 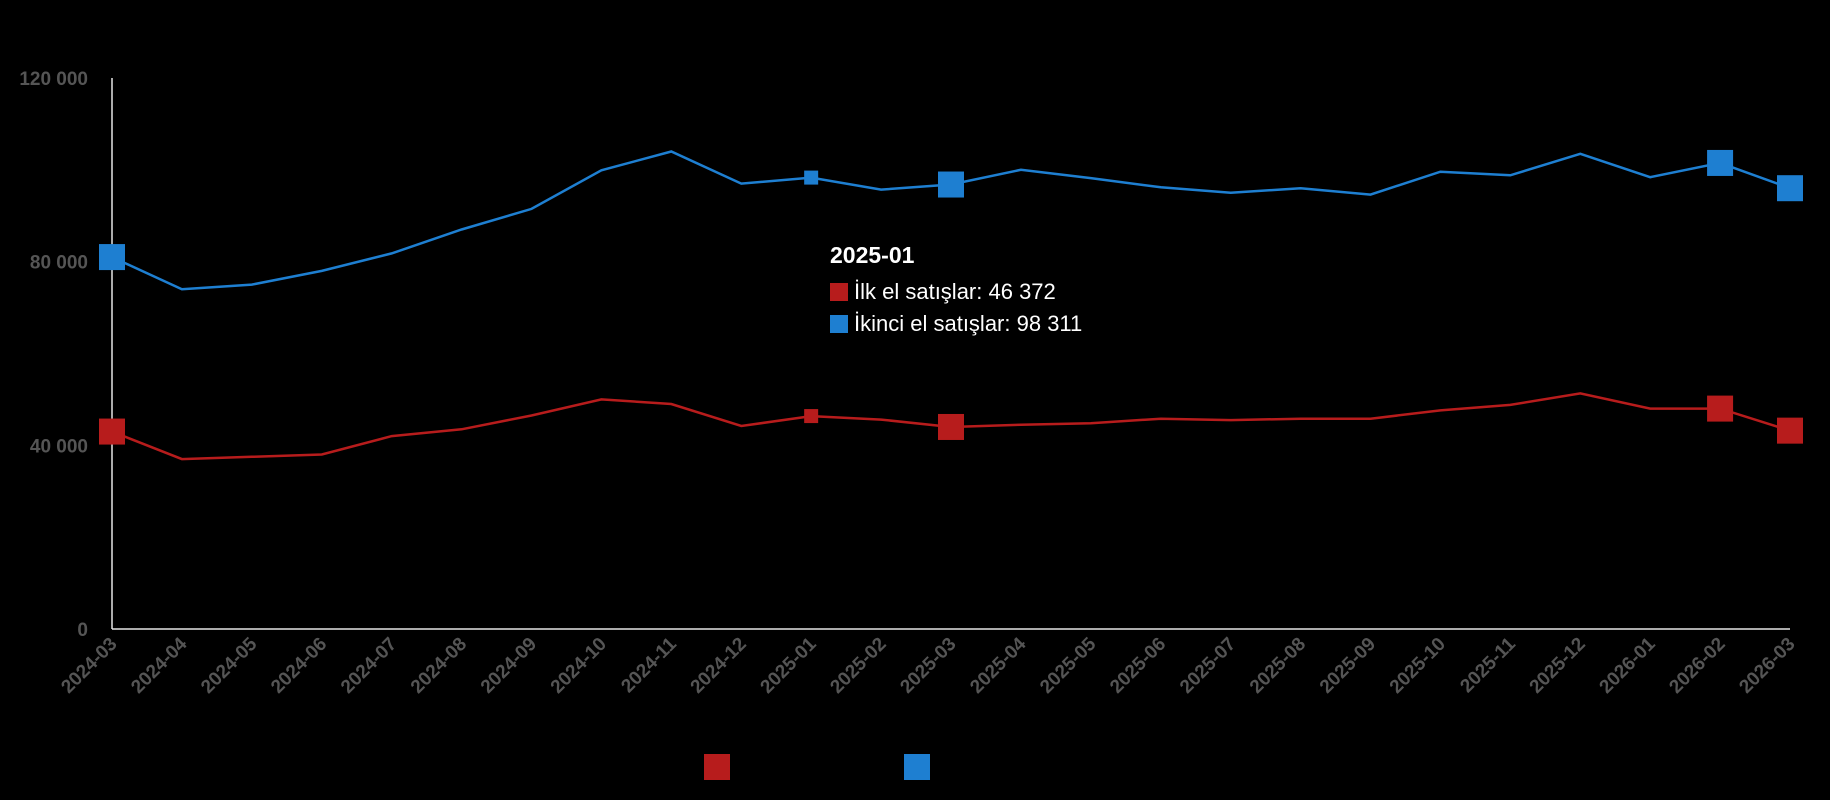 I want to click on x-tick-label: 2025-10, so click(x=1418, y=666).